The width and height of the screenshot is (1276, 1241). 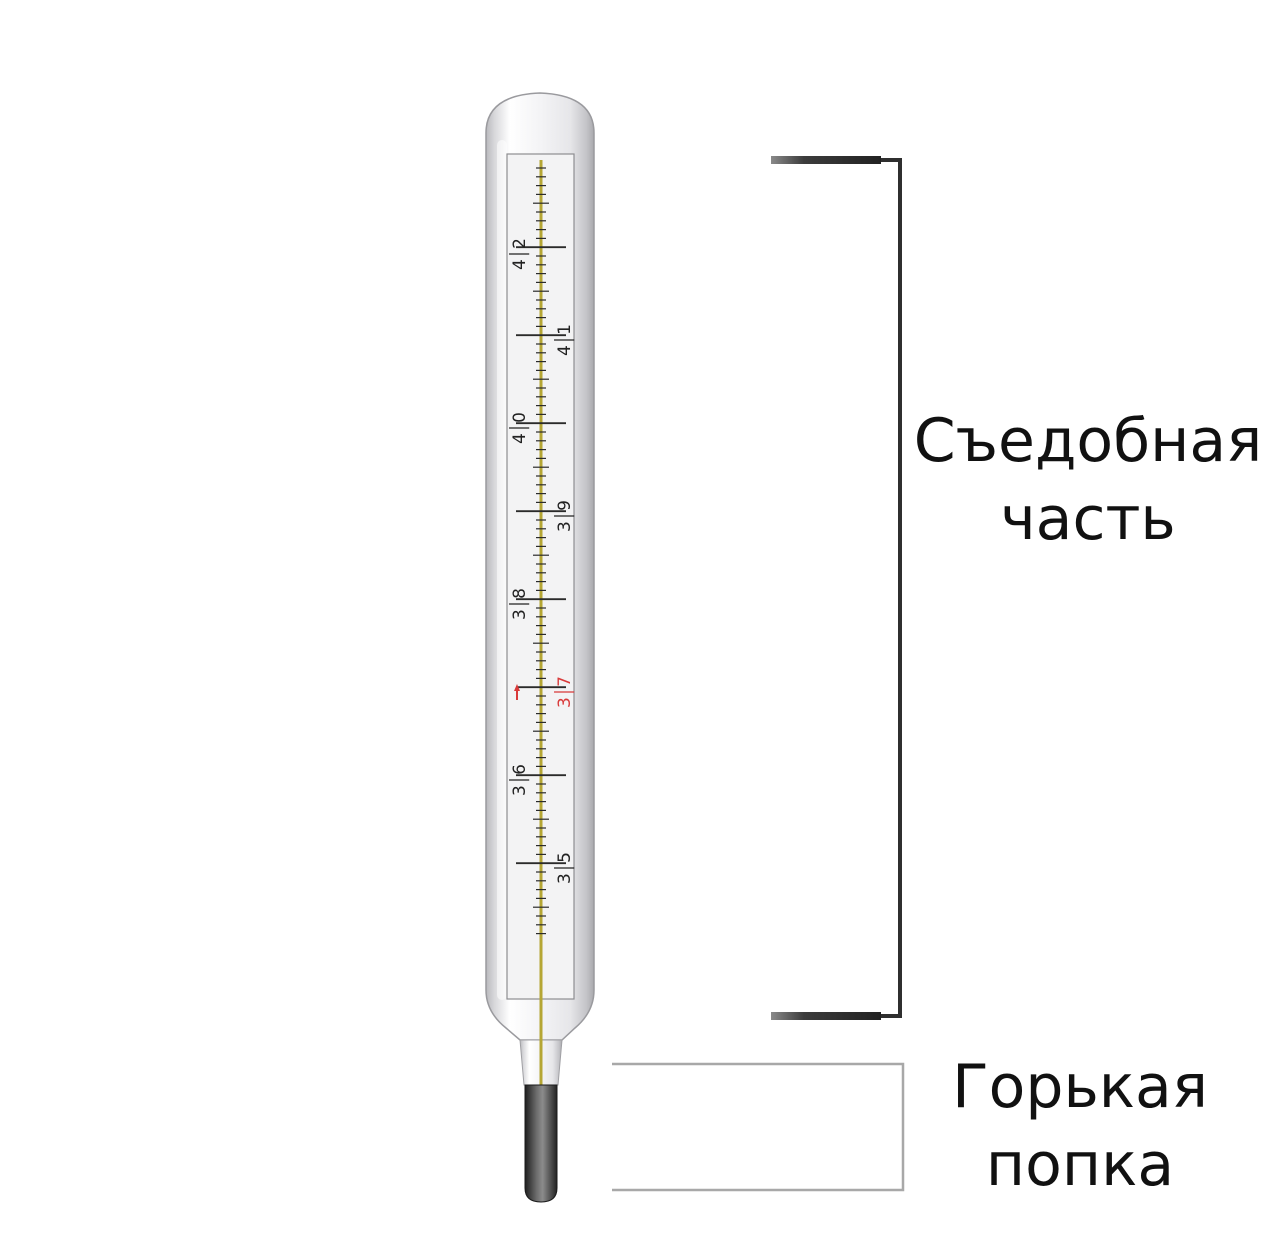 What do you see at coordinates (502, 570) in the screenshot?
I see `thermometer-highlight` at bounding box center [502, 570].